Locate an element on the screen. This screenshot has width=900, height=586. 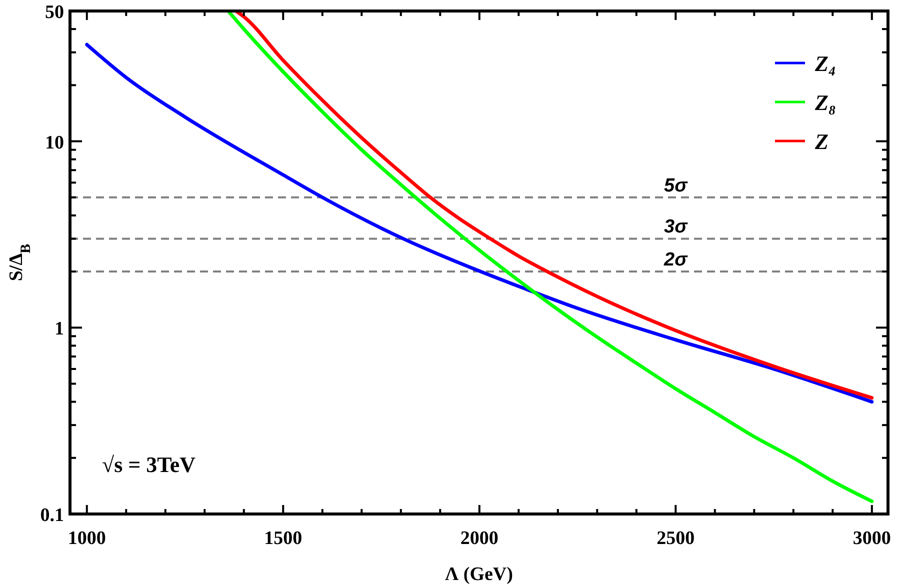
legend-label: Z is located at coordinates (821, 141).